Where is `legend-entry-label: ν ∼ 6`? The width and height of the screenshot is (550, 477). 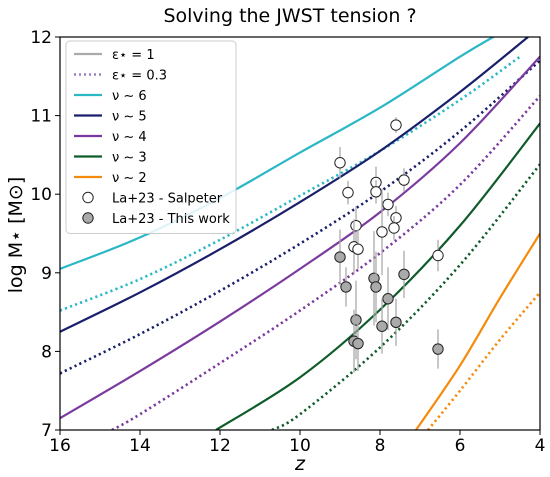 legend-entry-label: ν ∼ 6 is located at coordinates (129, 96).